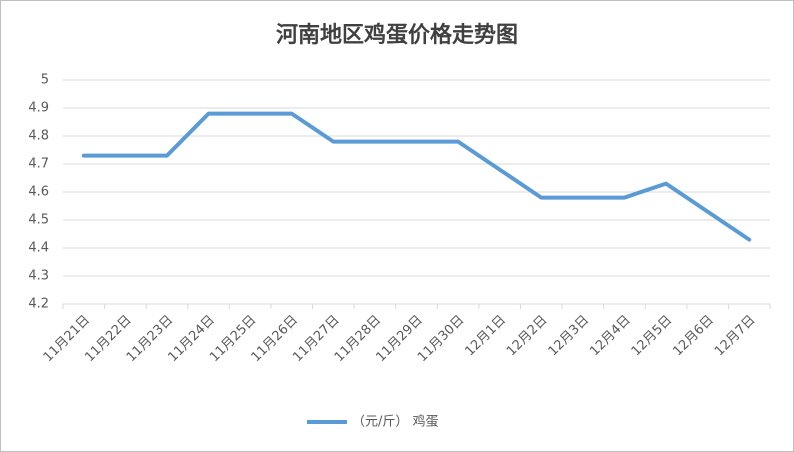 This screenshot has height=452, width=794. I want to click on y-tick-label: 4.5, so click(38, 220).